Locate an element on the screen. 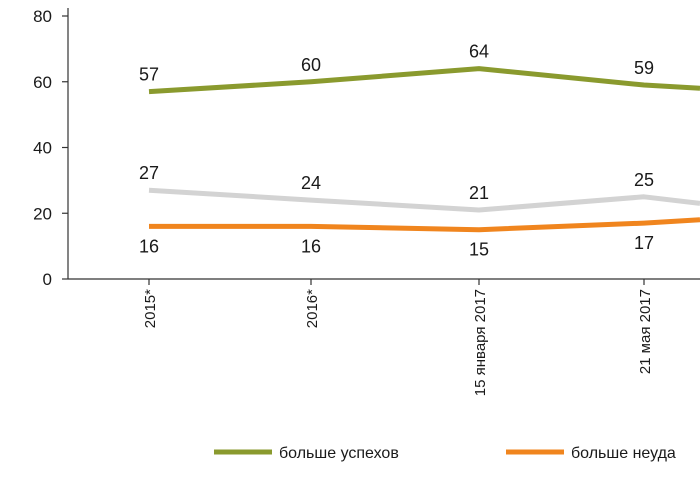 The image size is (700, 489). y-tick-label: 60 is located at coordinates (42, 82).